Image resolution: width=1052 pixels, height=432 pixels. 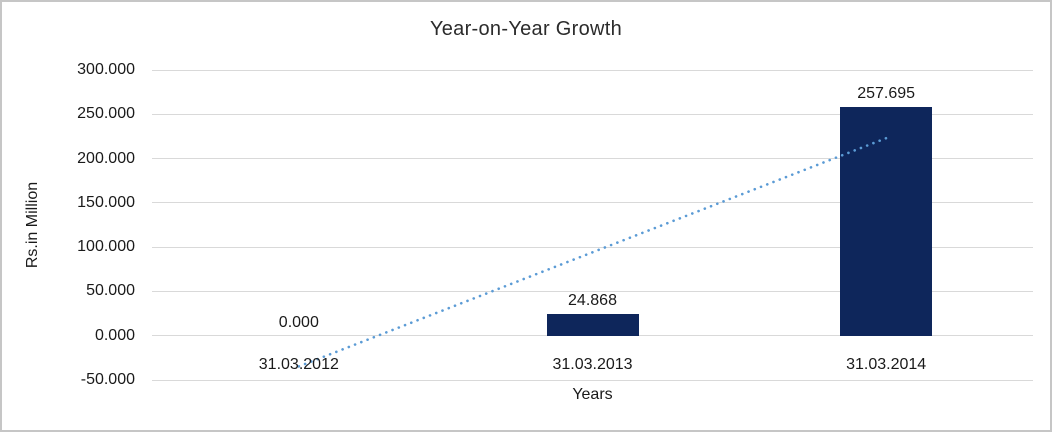 I want to click on bar-value-label: 257.695, so click(x=886, y=94).